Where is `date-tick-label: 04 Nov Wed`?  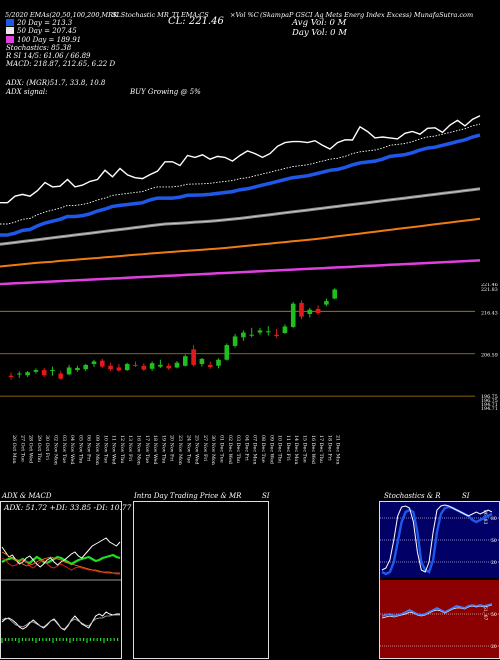
date-tick-label: 04 Nov Wed is located at coordinates (72, 449).